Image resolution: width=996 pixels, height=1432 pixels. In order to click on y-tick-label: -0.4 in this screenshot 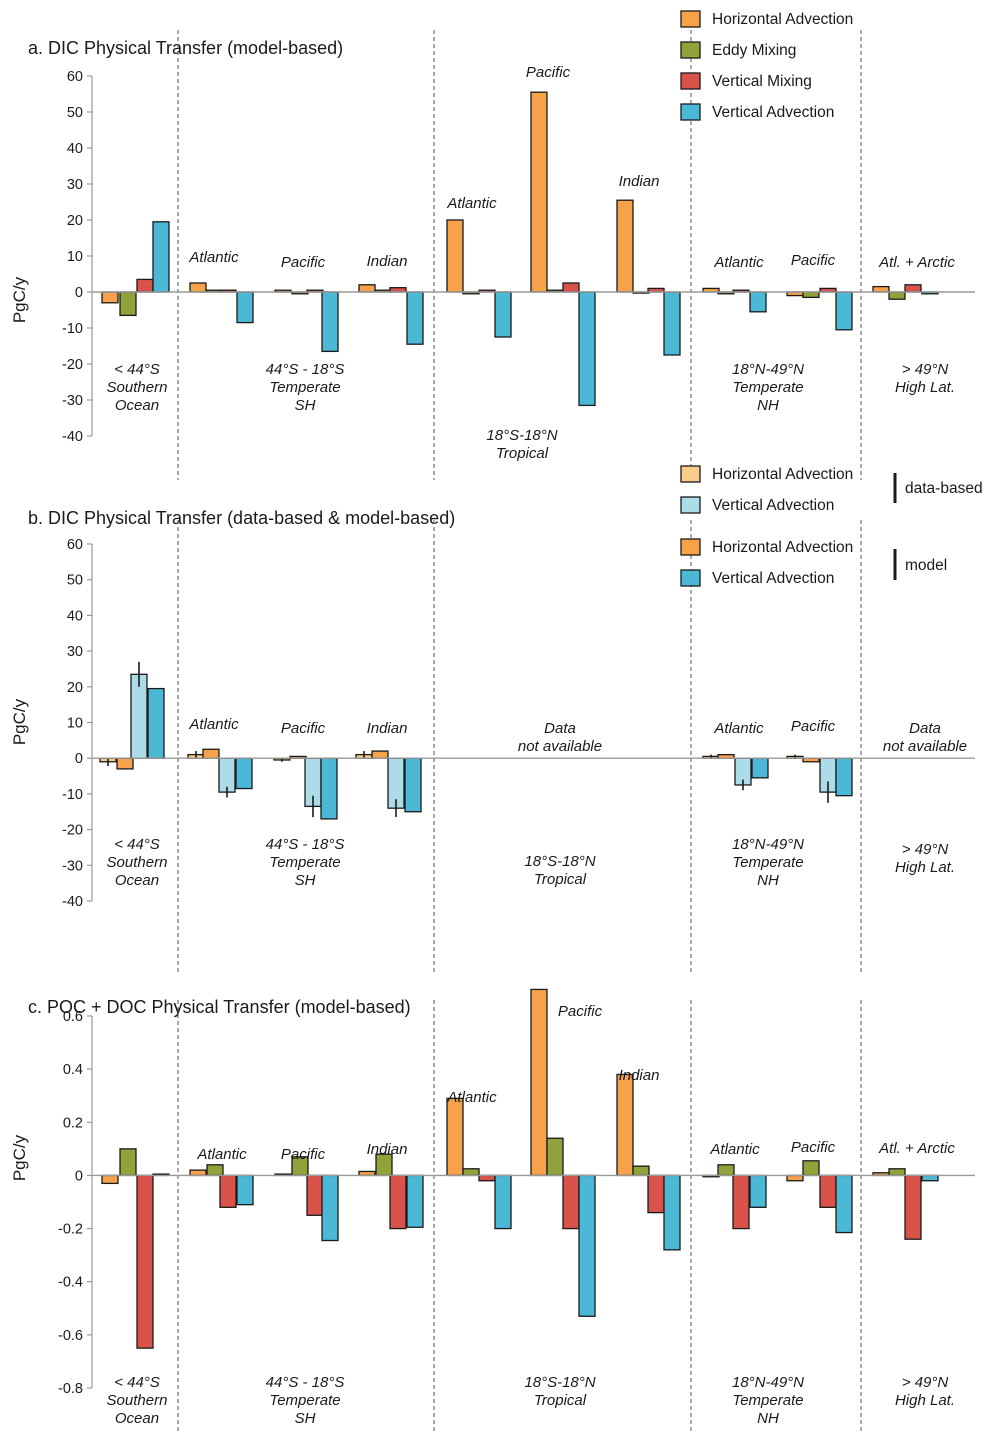, I will do `click(70, 1283)`.